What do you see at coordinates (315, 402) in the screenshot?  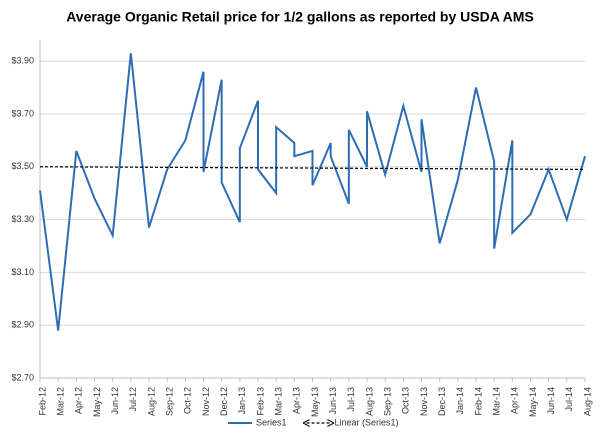 I see `x-tick-label: May-13` at bounding box center [315, 402].